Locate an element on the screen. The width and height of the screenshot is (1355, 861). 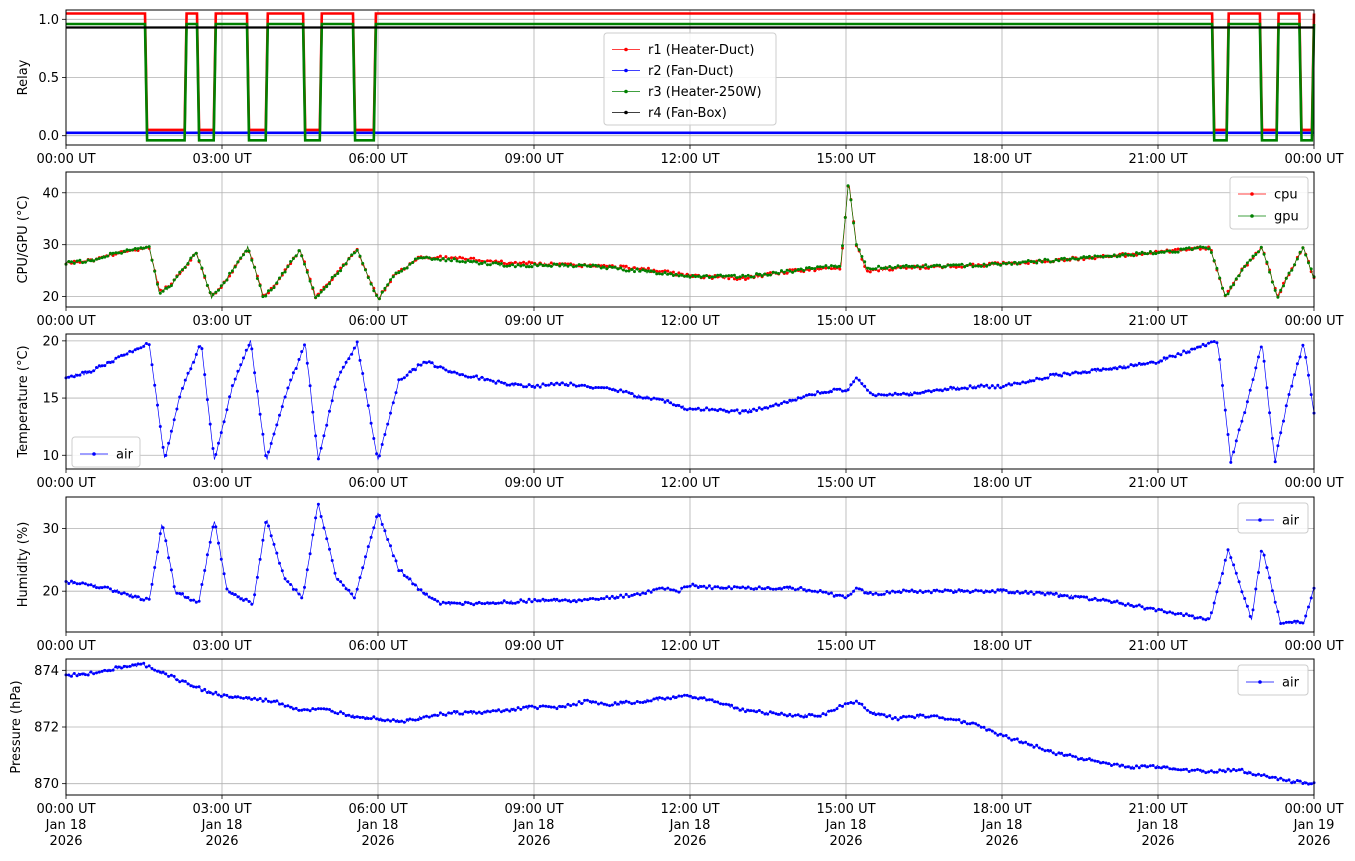
legend-label: cpu is located at coordinates (1286, 195).